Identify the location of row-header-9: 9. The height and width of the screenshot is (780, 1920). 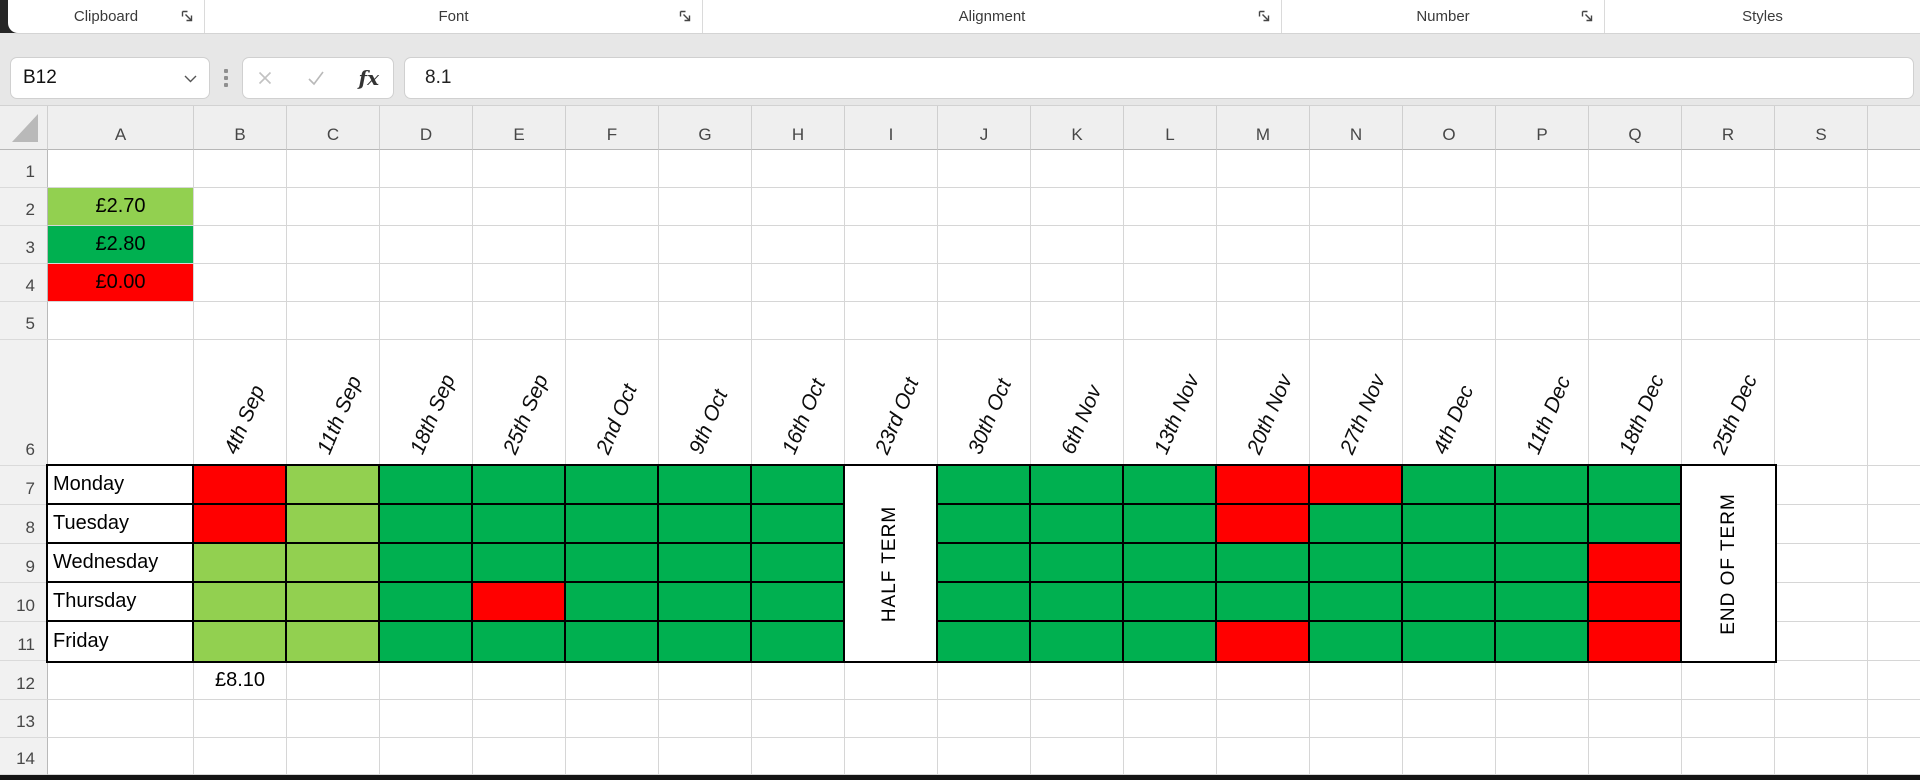
(24, 563).